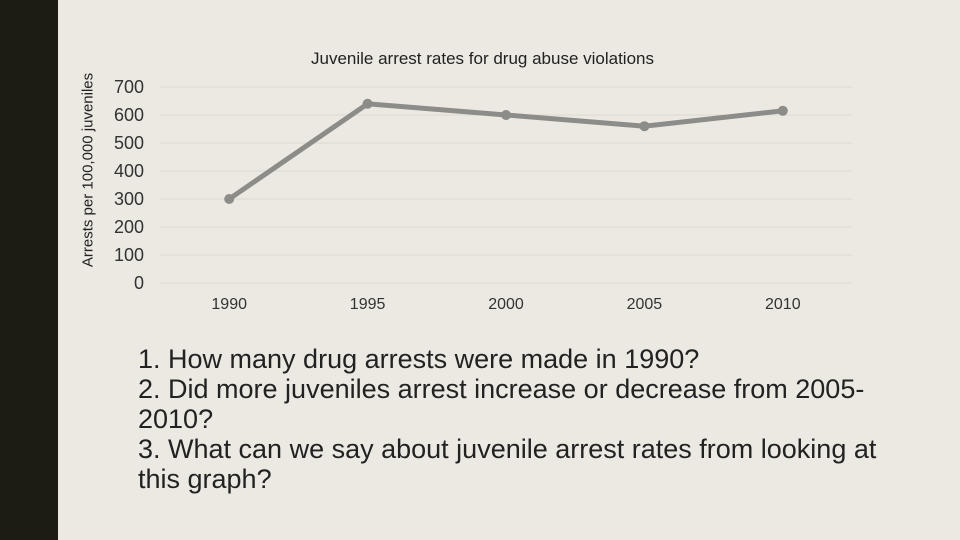 The width and height of the screenshot is (960, 540). Describe the element at coordinates (129, 171) in the screenshot. I see `y-tick-label: 400` at that location.